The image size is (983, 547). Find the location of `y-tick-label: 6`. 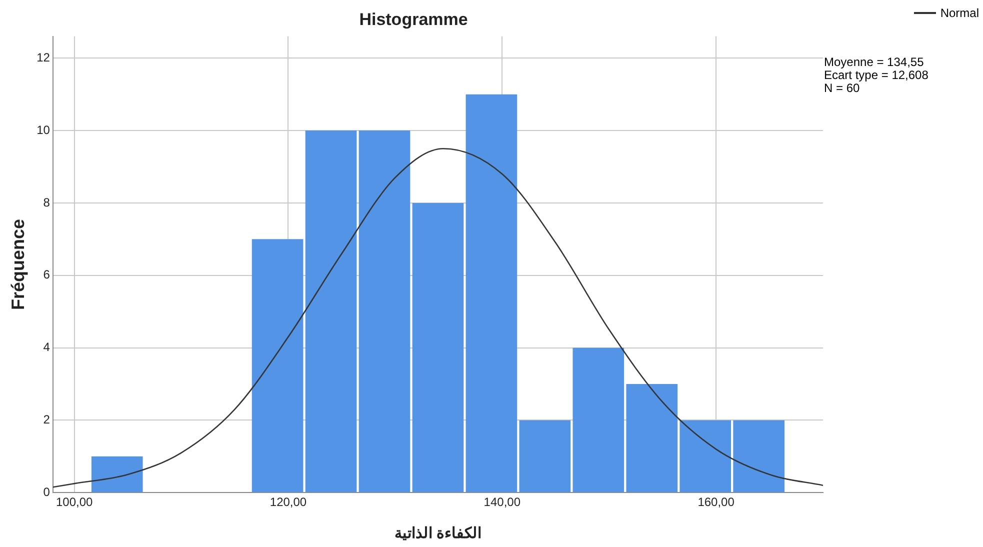

y-tick-label: 6 is located at coordinates (46, 275).